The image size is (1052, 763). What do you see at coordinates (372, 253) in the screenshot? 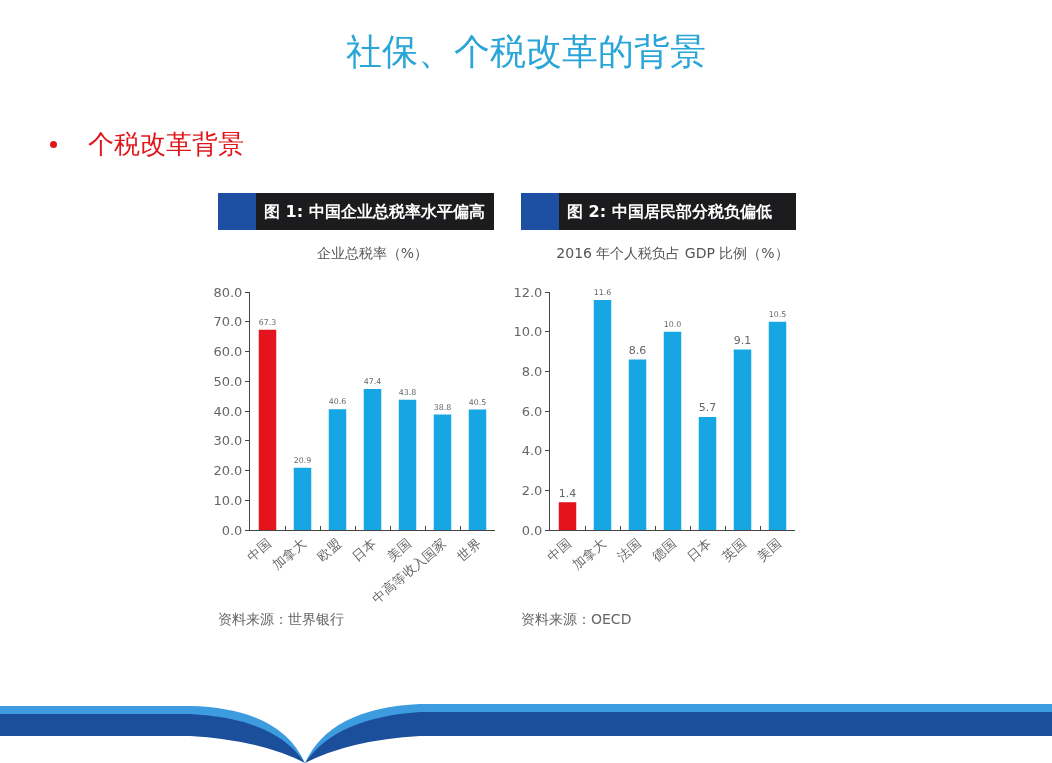
I see `chart-subtitle: 企业总税率（%）` at bounding box center [372, 253].